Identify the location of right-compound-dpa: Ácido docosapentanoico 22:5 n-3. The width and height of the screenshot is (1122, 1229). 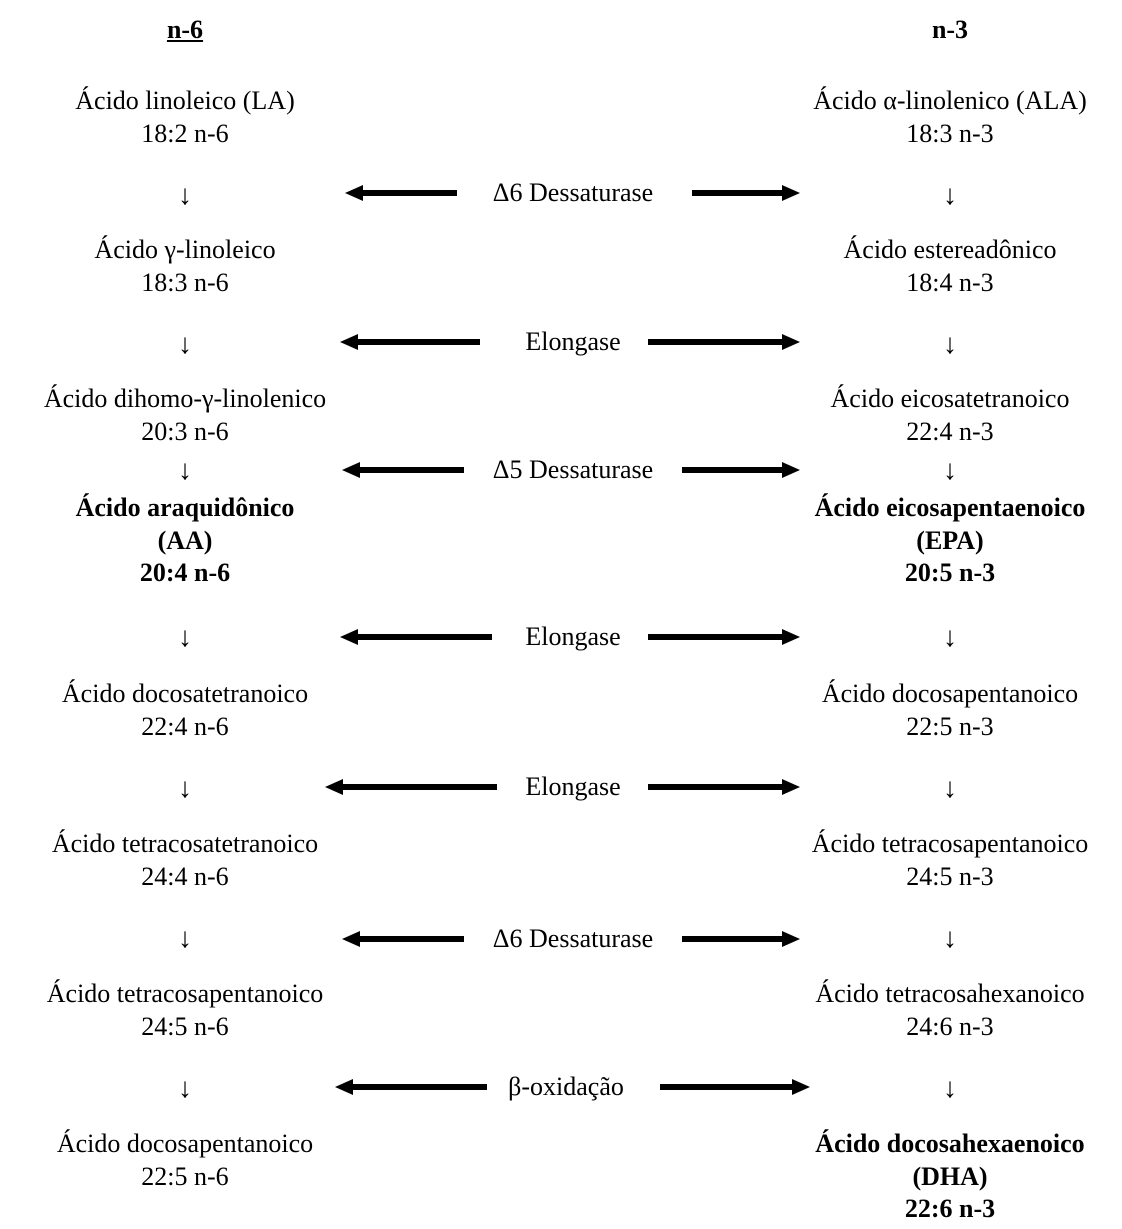
(950, 710).